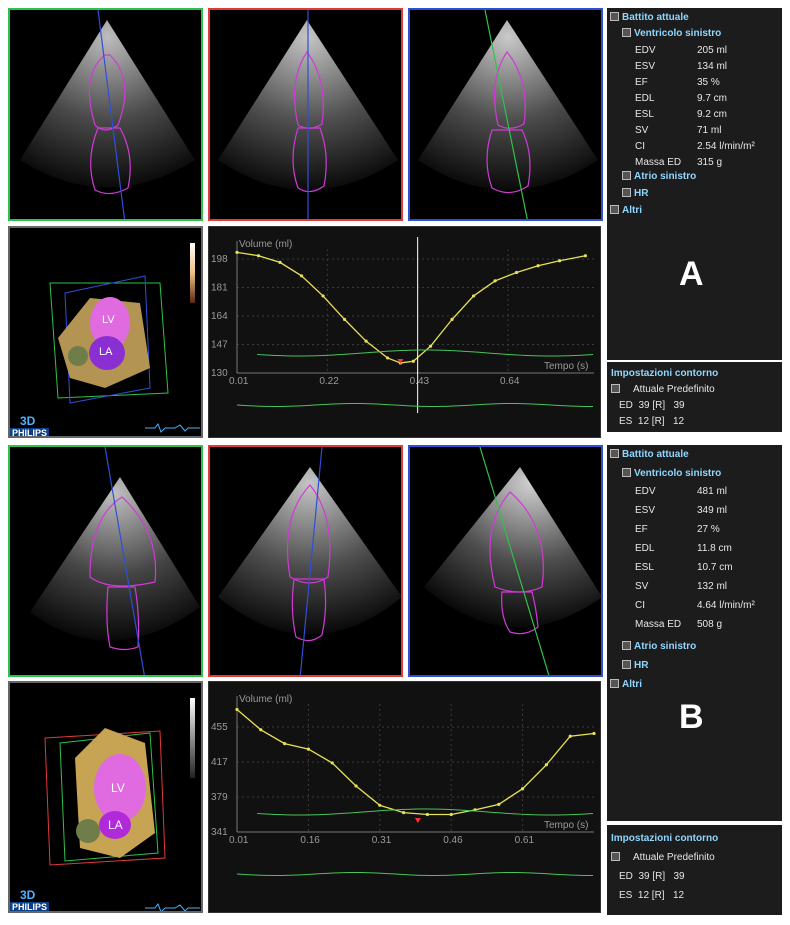  What do you see at coordinates (641, 529) in the screenshot?
I see `metric-name: EF` at bounding box center [641, 529].